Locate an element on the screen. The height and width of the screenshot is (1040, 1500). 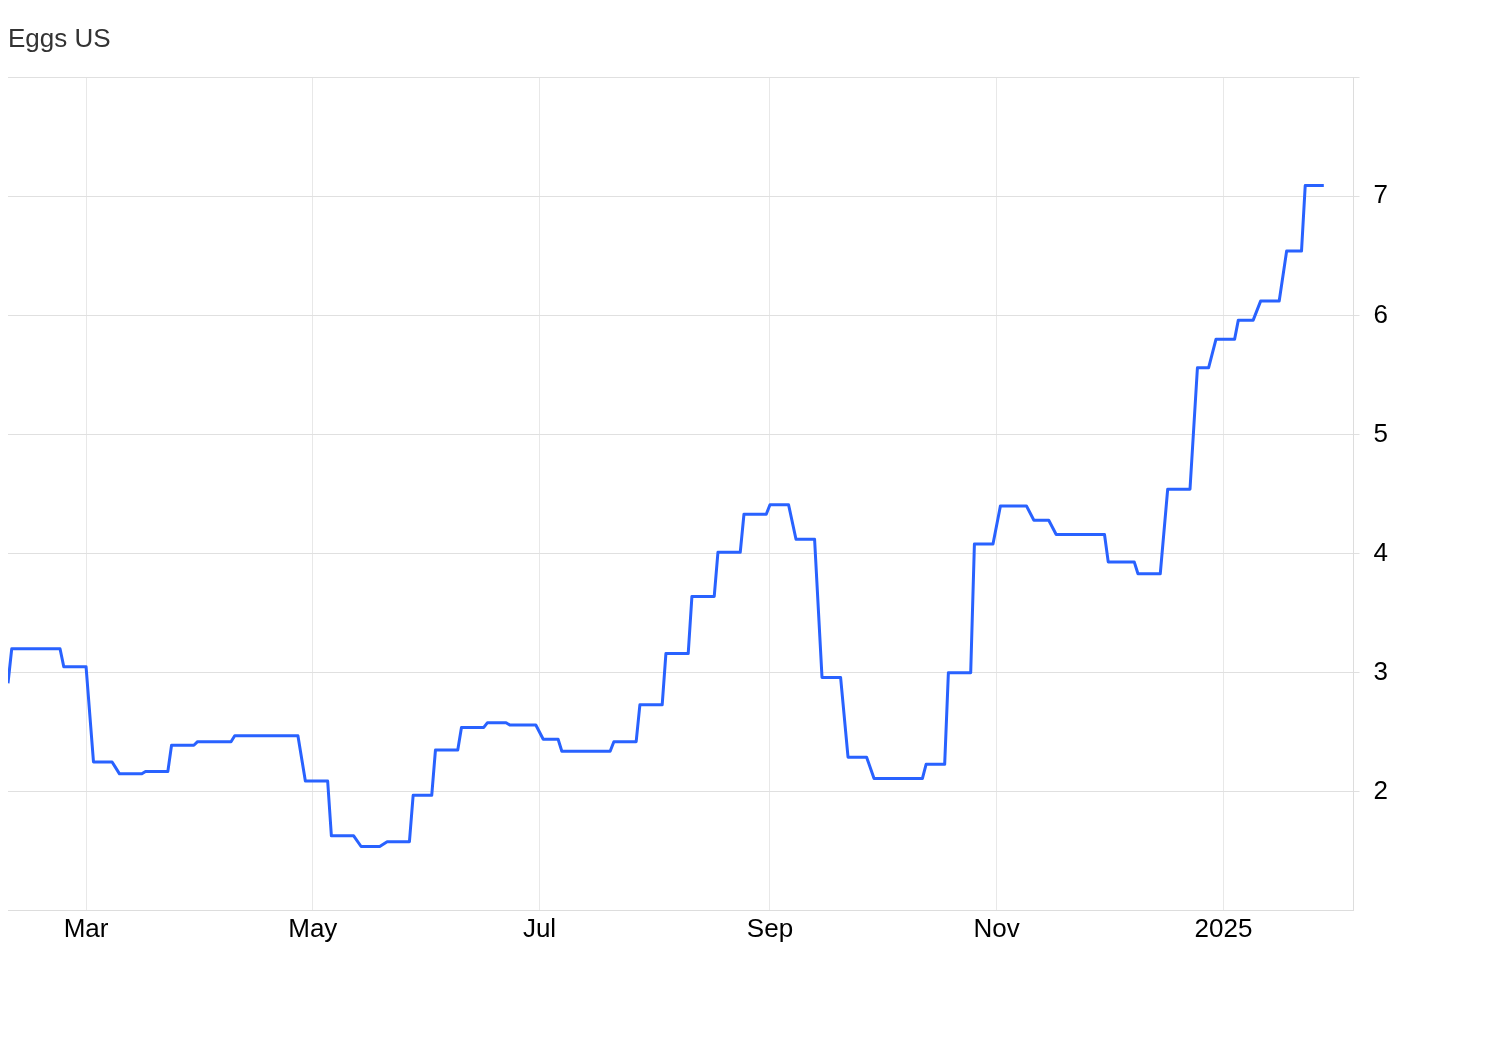
chart-title: Eggs US is located at coordinates (59, 37).